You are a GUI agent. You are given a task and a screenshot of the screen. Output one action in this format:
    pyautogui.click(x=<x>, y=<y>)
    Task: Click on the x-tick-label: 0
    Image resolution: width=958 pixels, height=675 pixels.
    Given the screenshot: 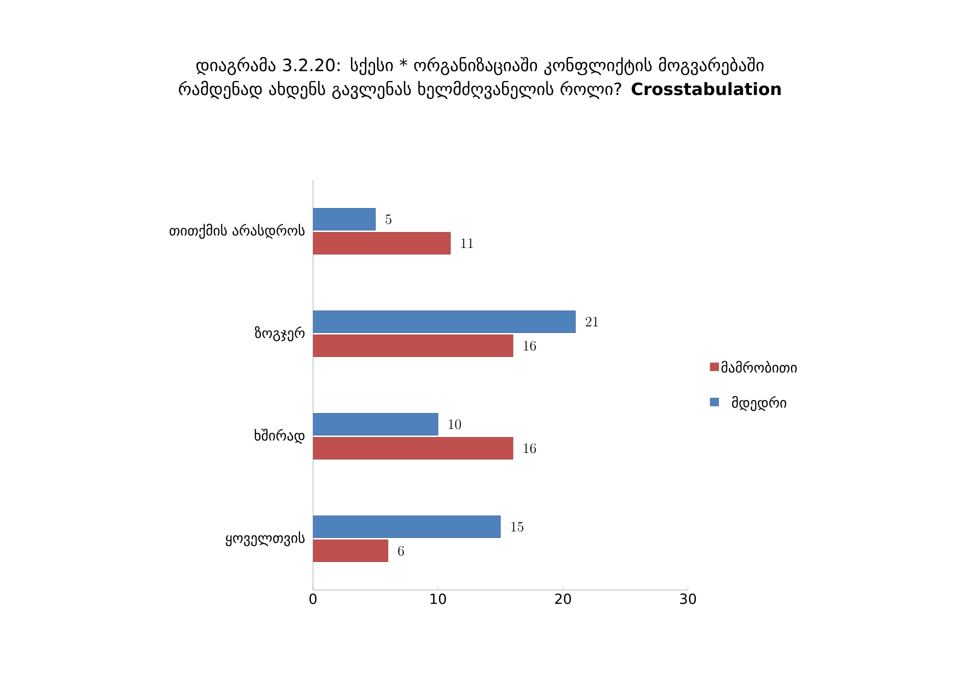 What is the action you would take?
    pyautogui.click(x=313, y=599)
    